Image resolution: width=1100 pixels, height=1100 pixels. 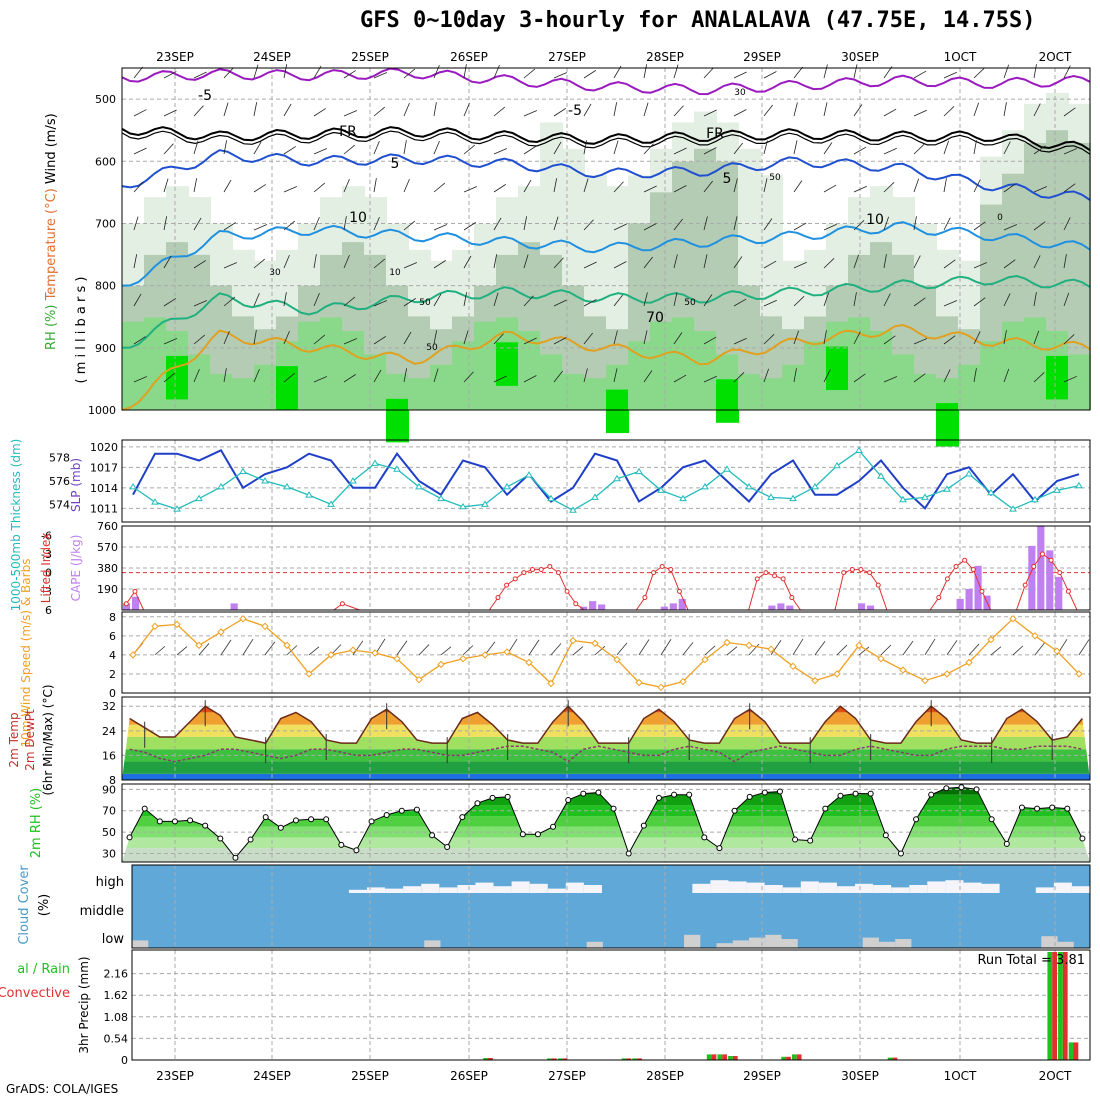 I want to click on precip-total-bar, so click(x=560, y=1059).